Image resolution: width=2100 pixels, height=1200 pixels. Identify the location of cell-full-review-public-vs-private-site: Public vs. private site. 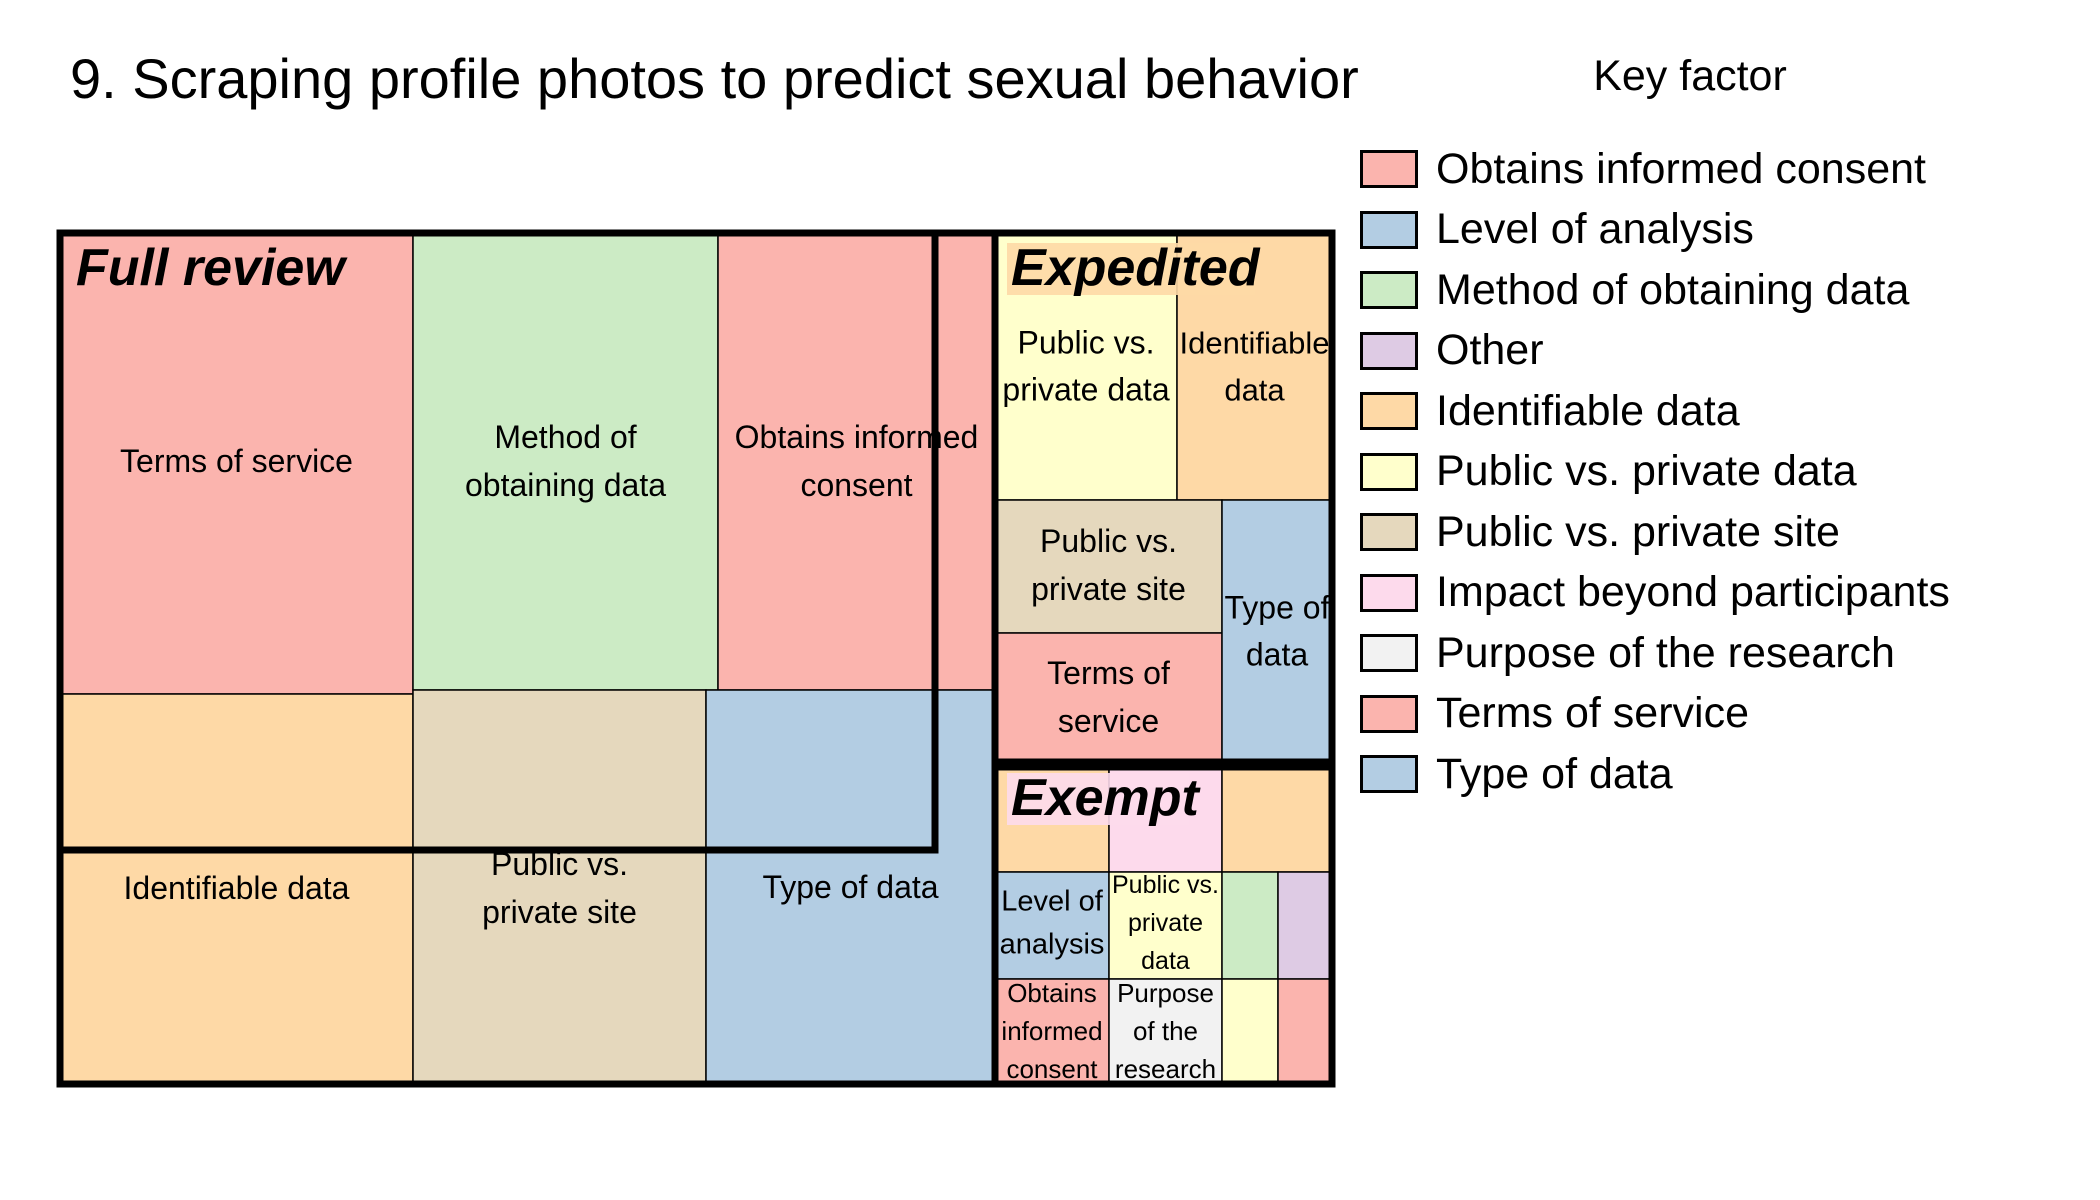
(559, 887).